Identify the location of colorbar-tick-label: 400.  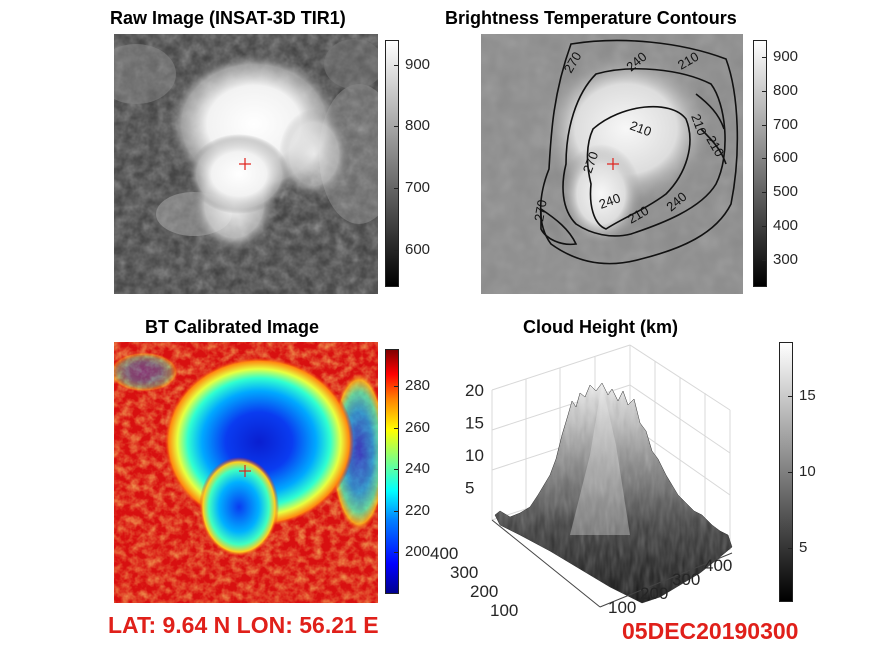
(785, 225).